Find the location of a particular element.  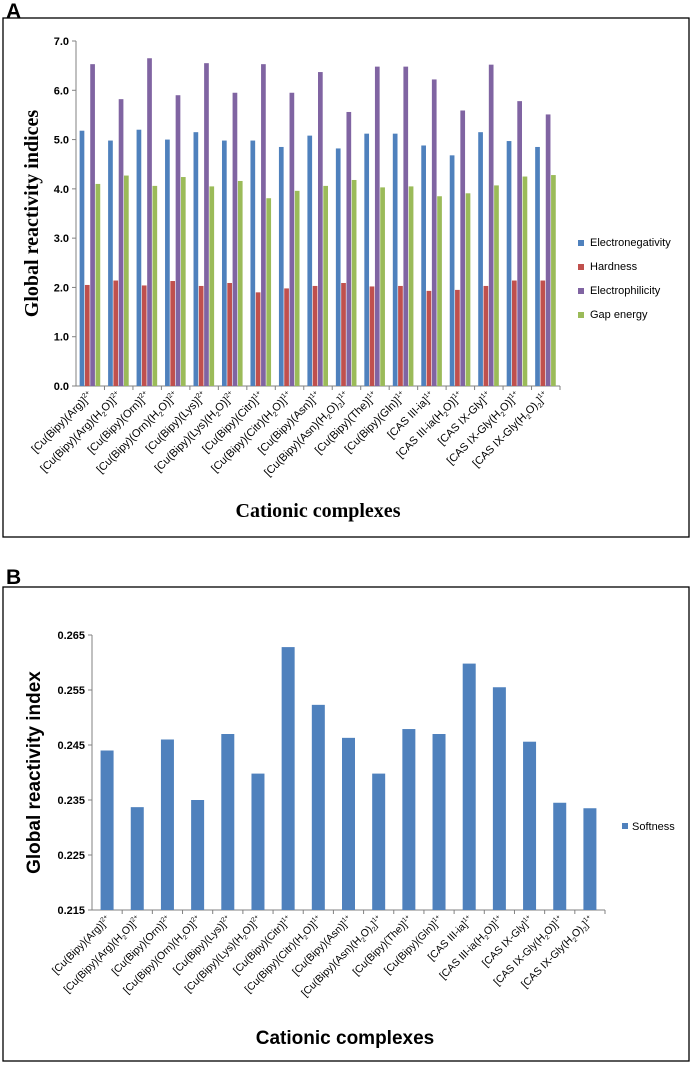

legend-label: Gap energy is located at coordinates (619, 315).